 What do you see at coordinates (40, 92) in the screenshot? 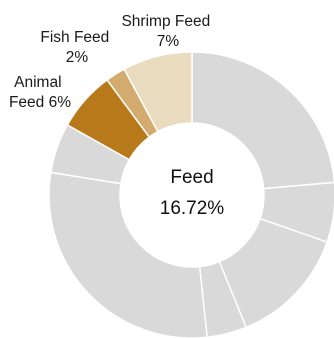
I see `animal-feed-label: Animal Feed 6%` at bounding box center [40, 92].